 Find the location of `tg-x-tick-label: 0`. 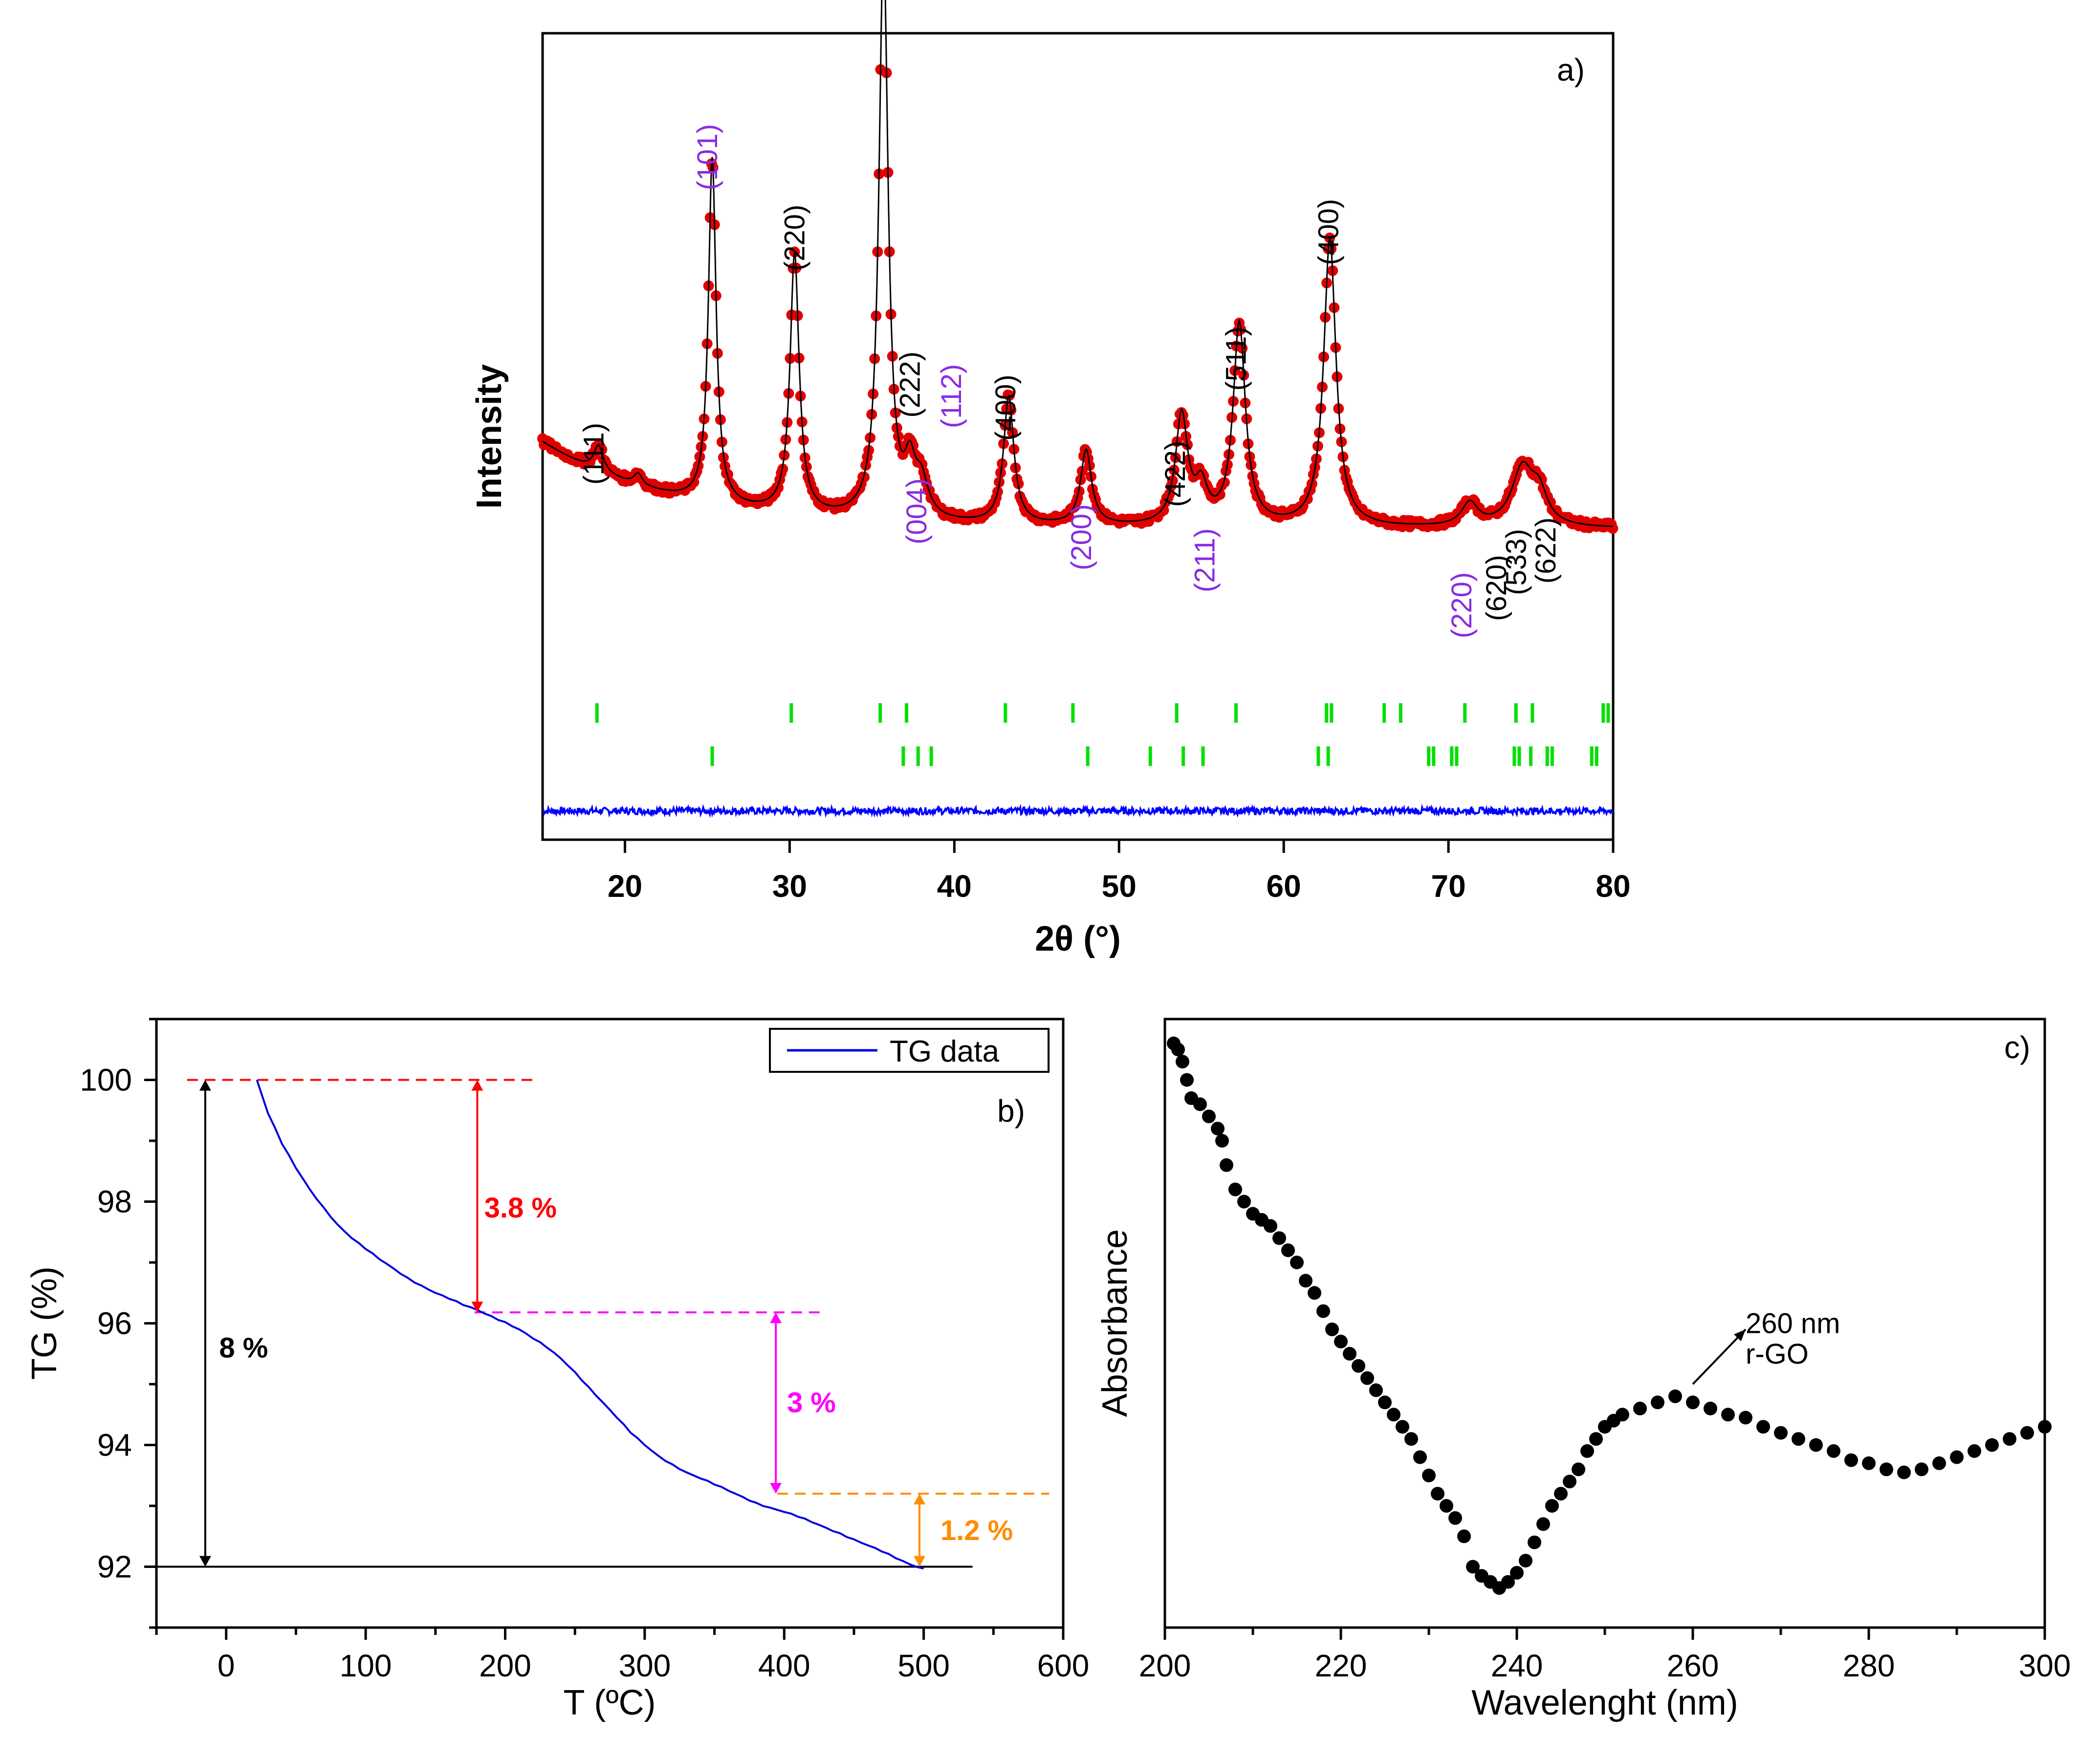

tg-x-tick-label: 0 is located at coordinates (227, 1665).